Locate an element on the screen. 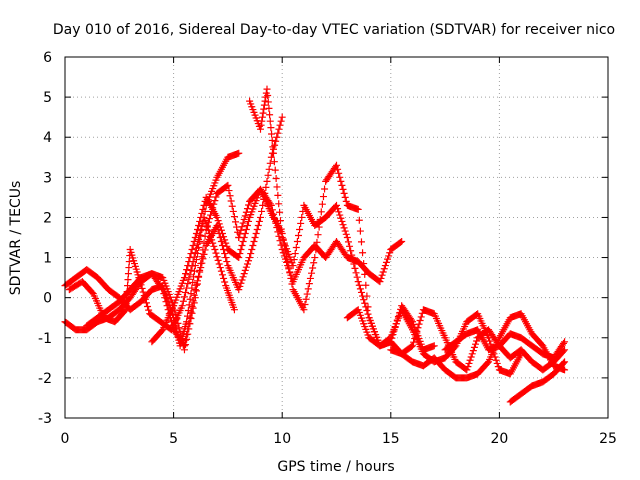 The height and width of the screenshot is (480, 640). y-tick-label: -1 is located at coordinates (45, 339).